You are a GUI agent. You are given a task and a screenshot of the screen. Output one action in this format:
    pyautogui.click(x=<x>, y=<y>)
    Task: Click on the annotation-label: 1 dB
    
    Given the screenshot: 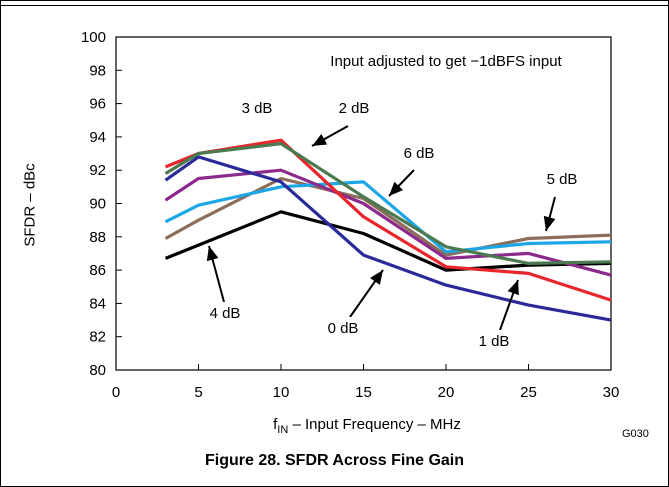 What is the action you would take?
    pyautogui.click(x=494, y=341)
    